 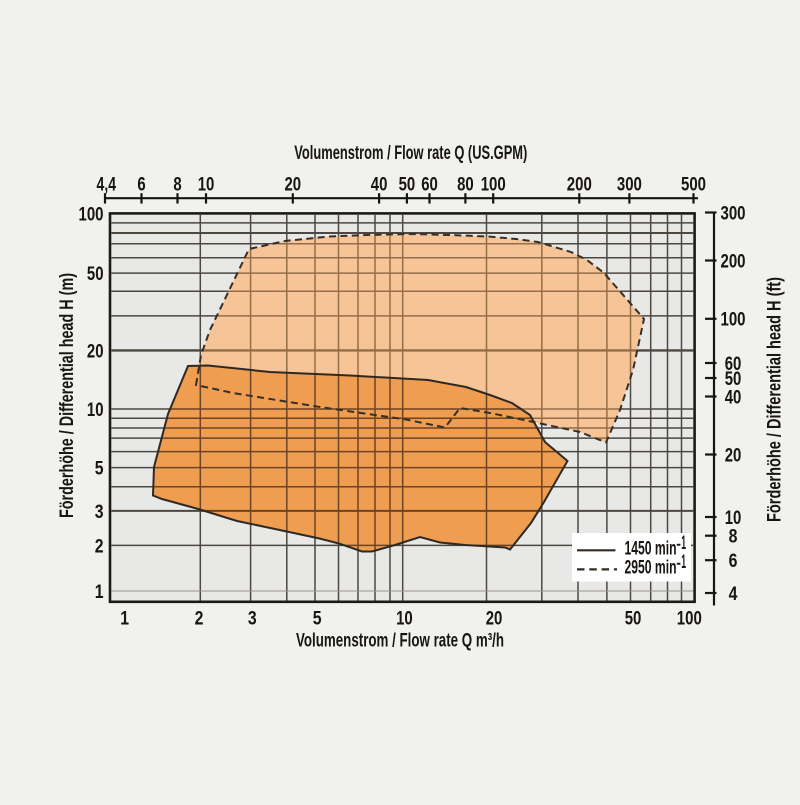 I want to click on svg-text:Volumenstrom / Flow rate Q (US: Volumenstrom / Flow rate Q (US.GPM), so click(x=410, y=153).